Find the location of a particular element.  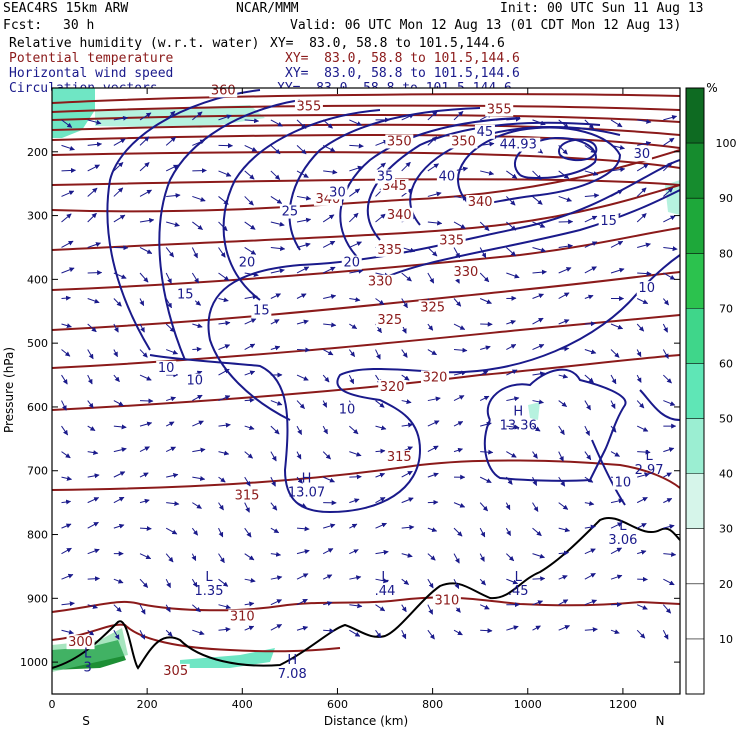

extremum-value: 2.97 is located at coordinates (649, 470).